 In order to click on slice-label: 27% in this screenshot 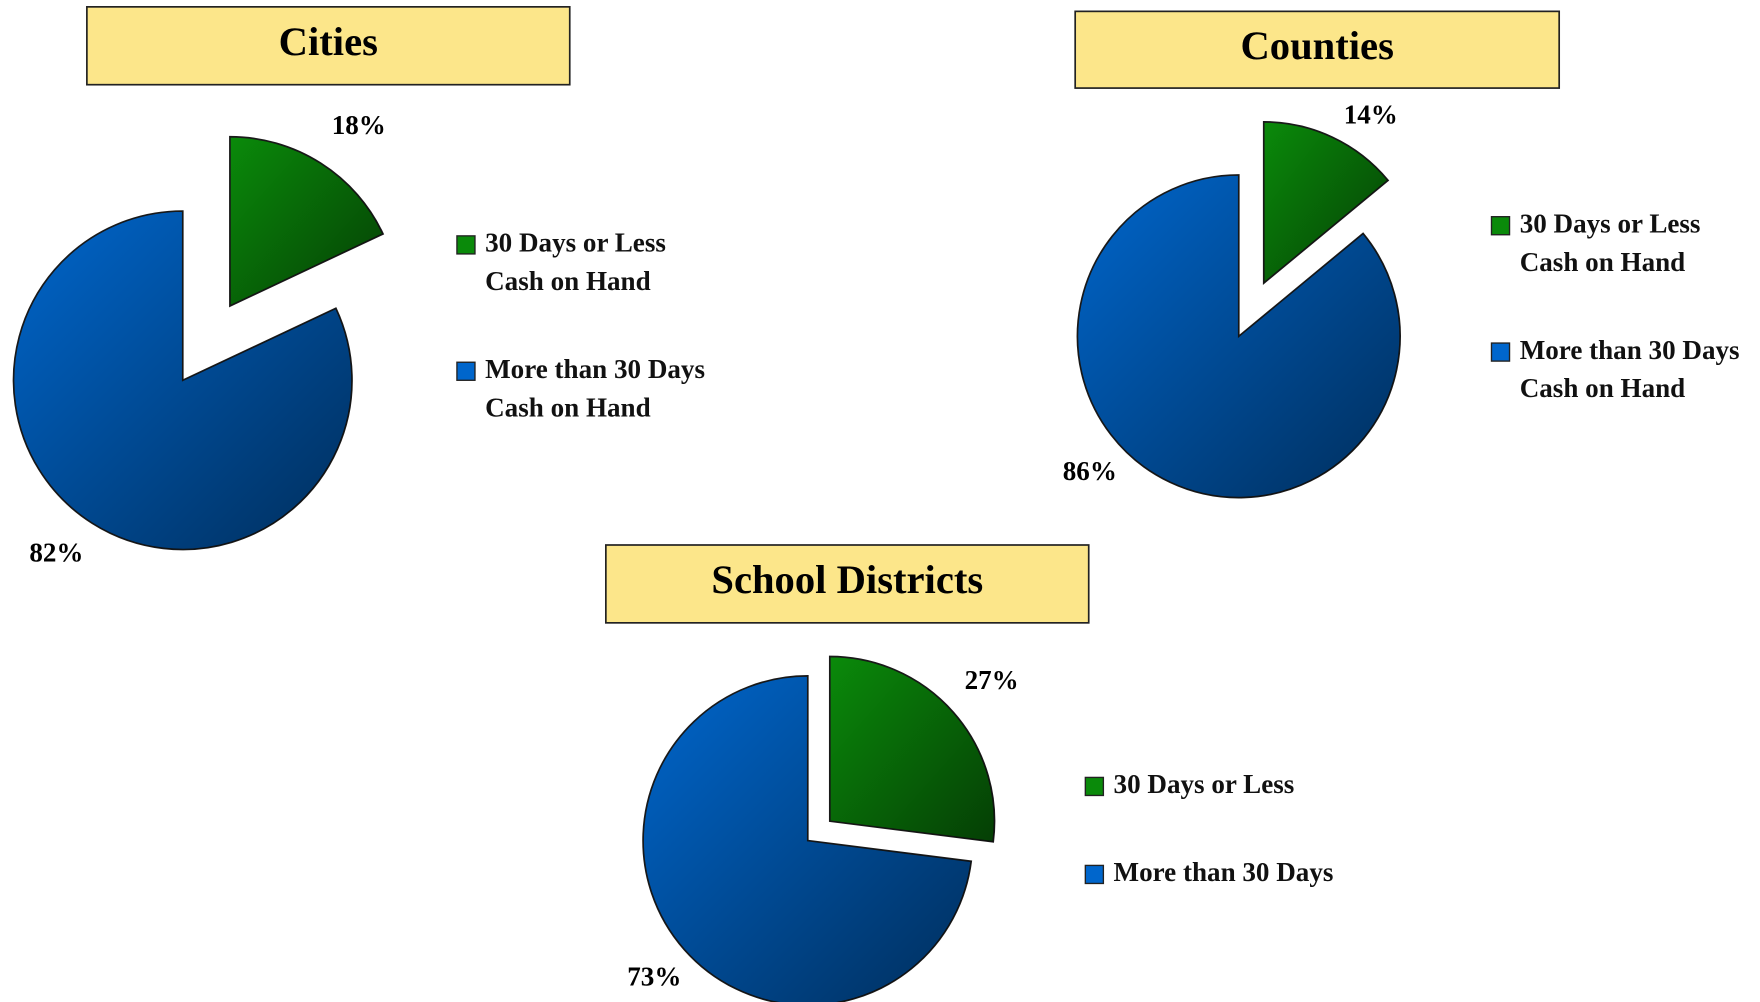, I will do `click(992, 680)`.